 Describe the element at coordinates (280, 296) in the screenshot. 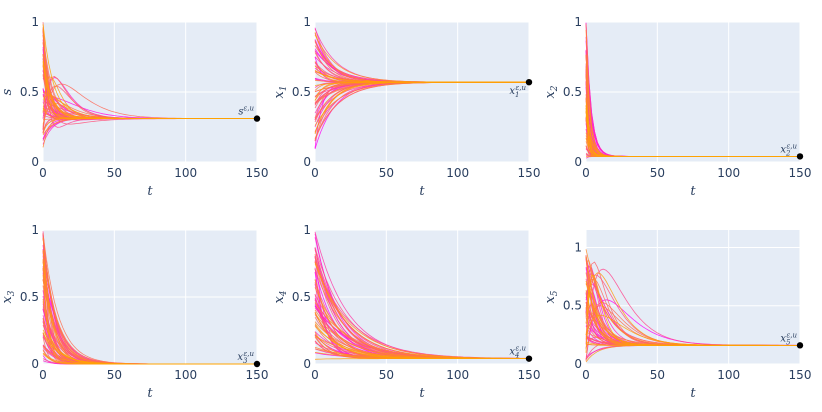

I see `y-axis-label: x4` at that location.